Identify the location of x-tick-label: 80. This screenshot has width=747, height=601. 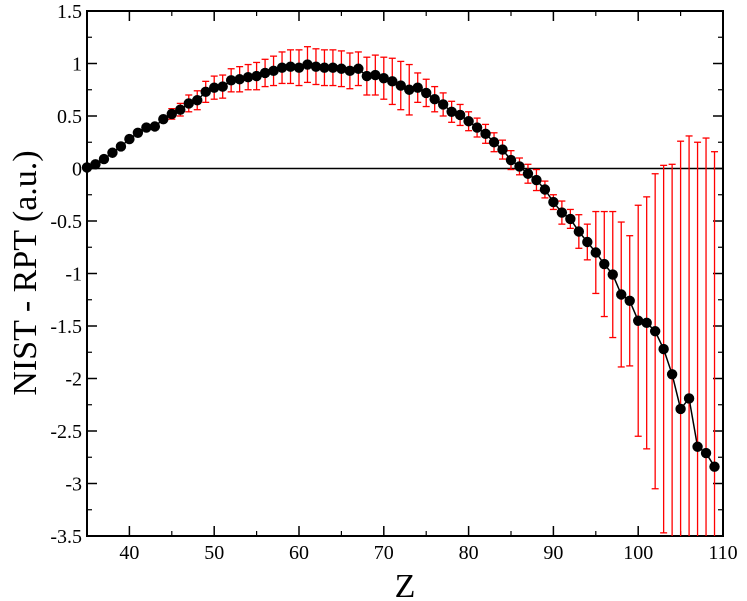
(469, 553).